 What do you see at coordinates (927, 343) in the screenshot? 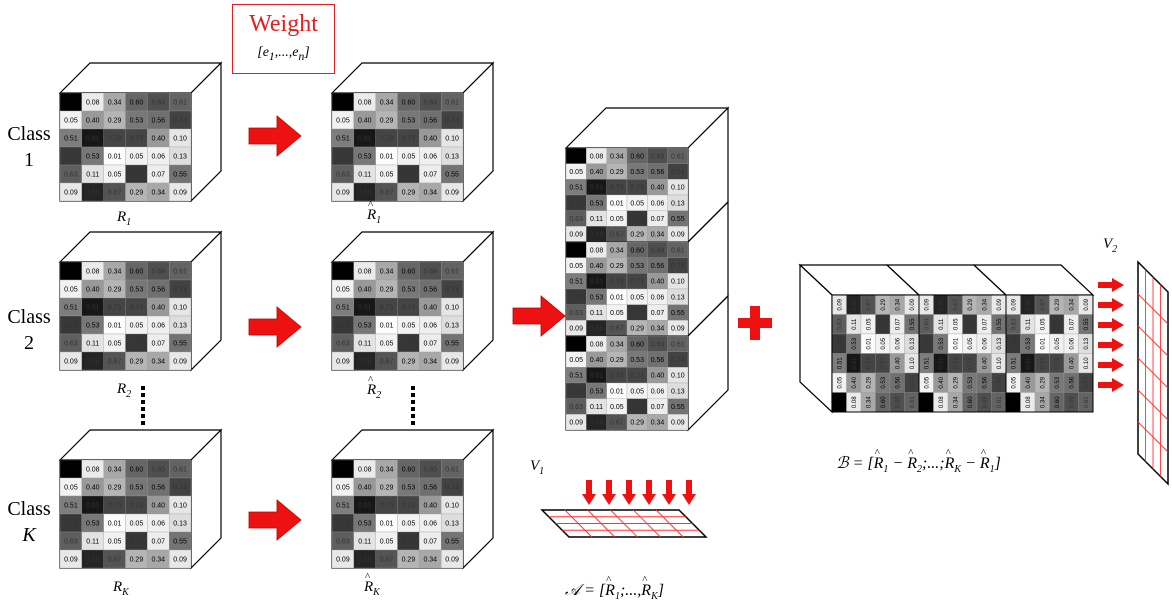
I see `b-matrix-value: 0.78` at bounding box center [927, 343].